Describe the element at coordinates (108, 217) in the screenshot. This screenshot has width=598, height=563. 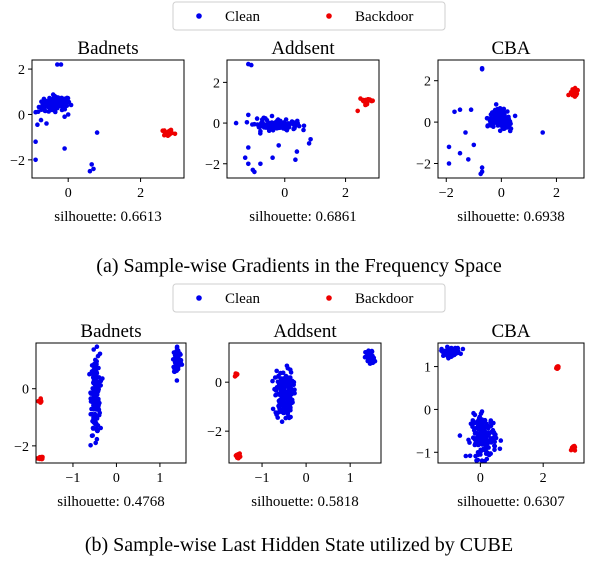
I see `silhouette-label: silhouette: 0.6613` at that location.